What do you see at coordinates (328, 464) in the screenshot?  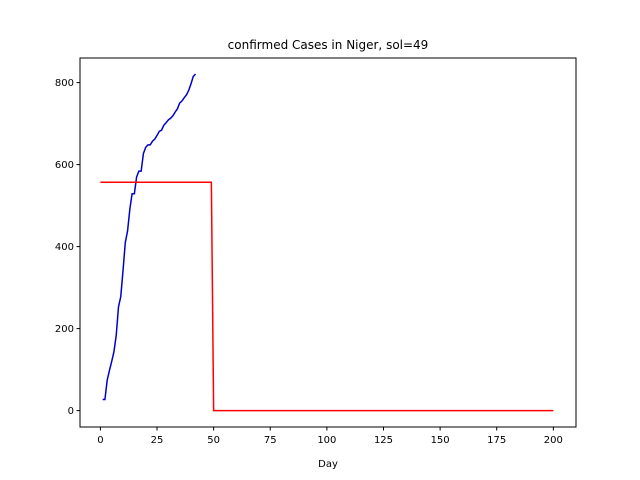 I see `x-axis-label: Day` at bounding box center [328, 464].